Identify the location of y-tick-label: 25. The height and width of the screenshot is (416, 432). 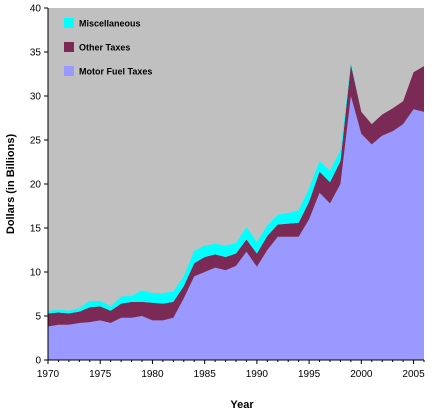
(36, 141).